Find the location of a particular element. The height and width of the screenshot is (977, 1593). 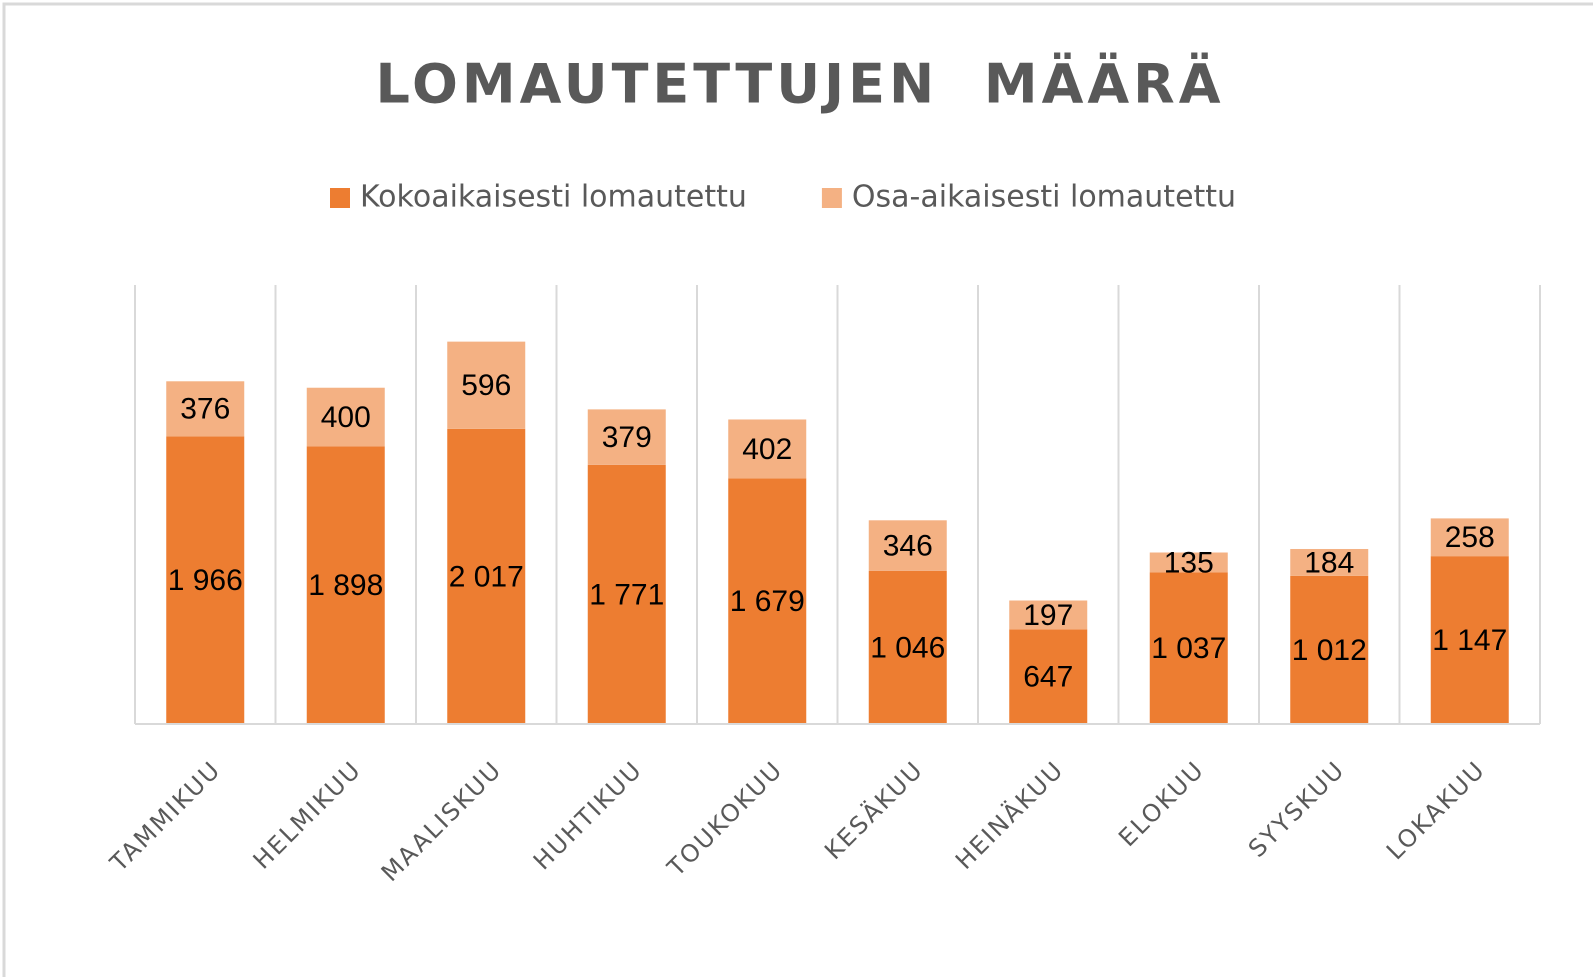

data-label: 1 046 is located at coordinates (907, 647).